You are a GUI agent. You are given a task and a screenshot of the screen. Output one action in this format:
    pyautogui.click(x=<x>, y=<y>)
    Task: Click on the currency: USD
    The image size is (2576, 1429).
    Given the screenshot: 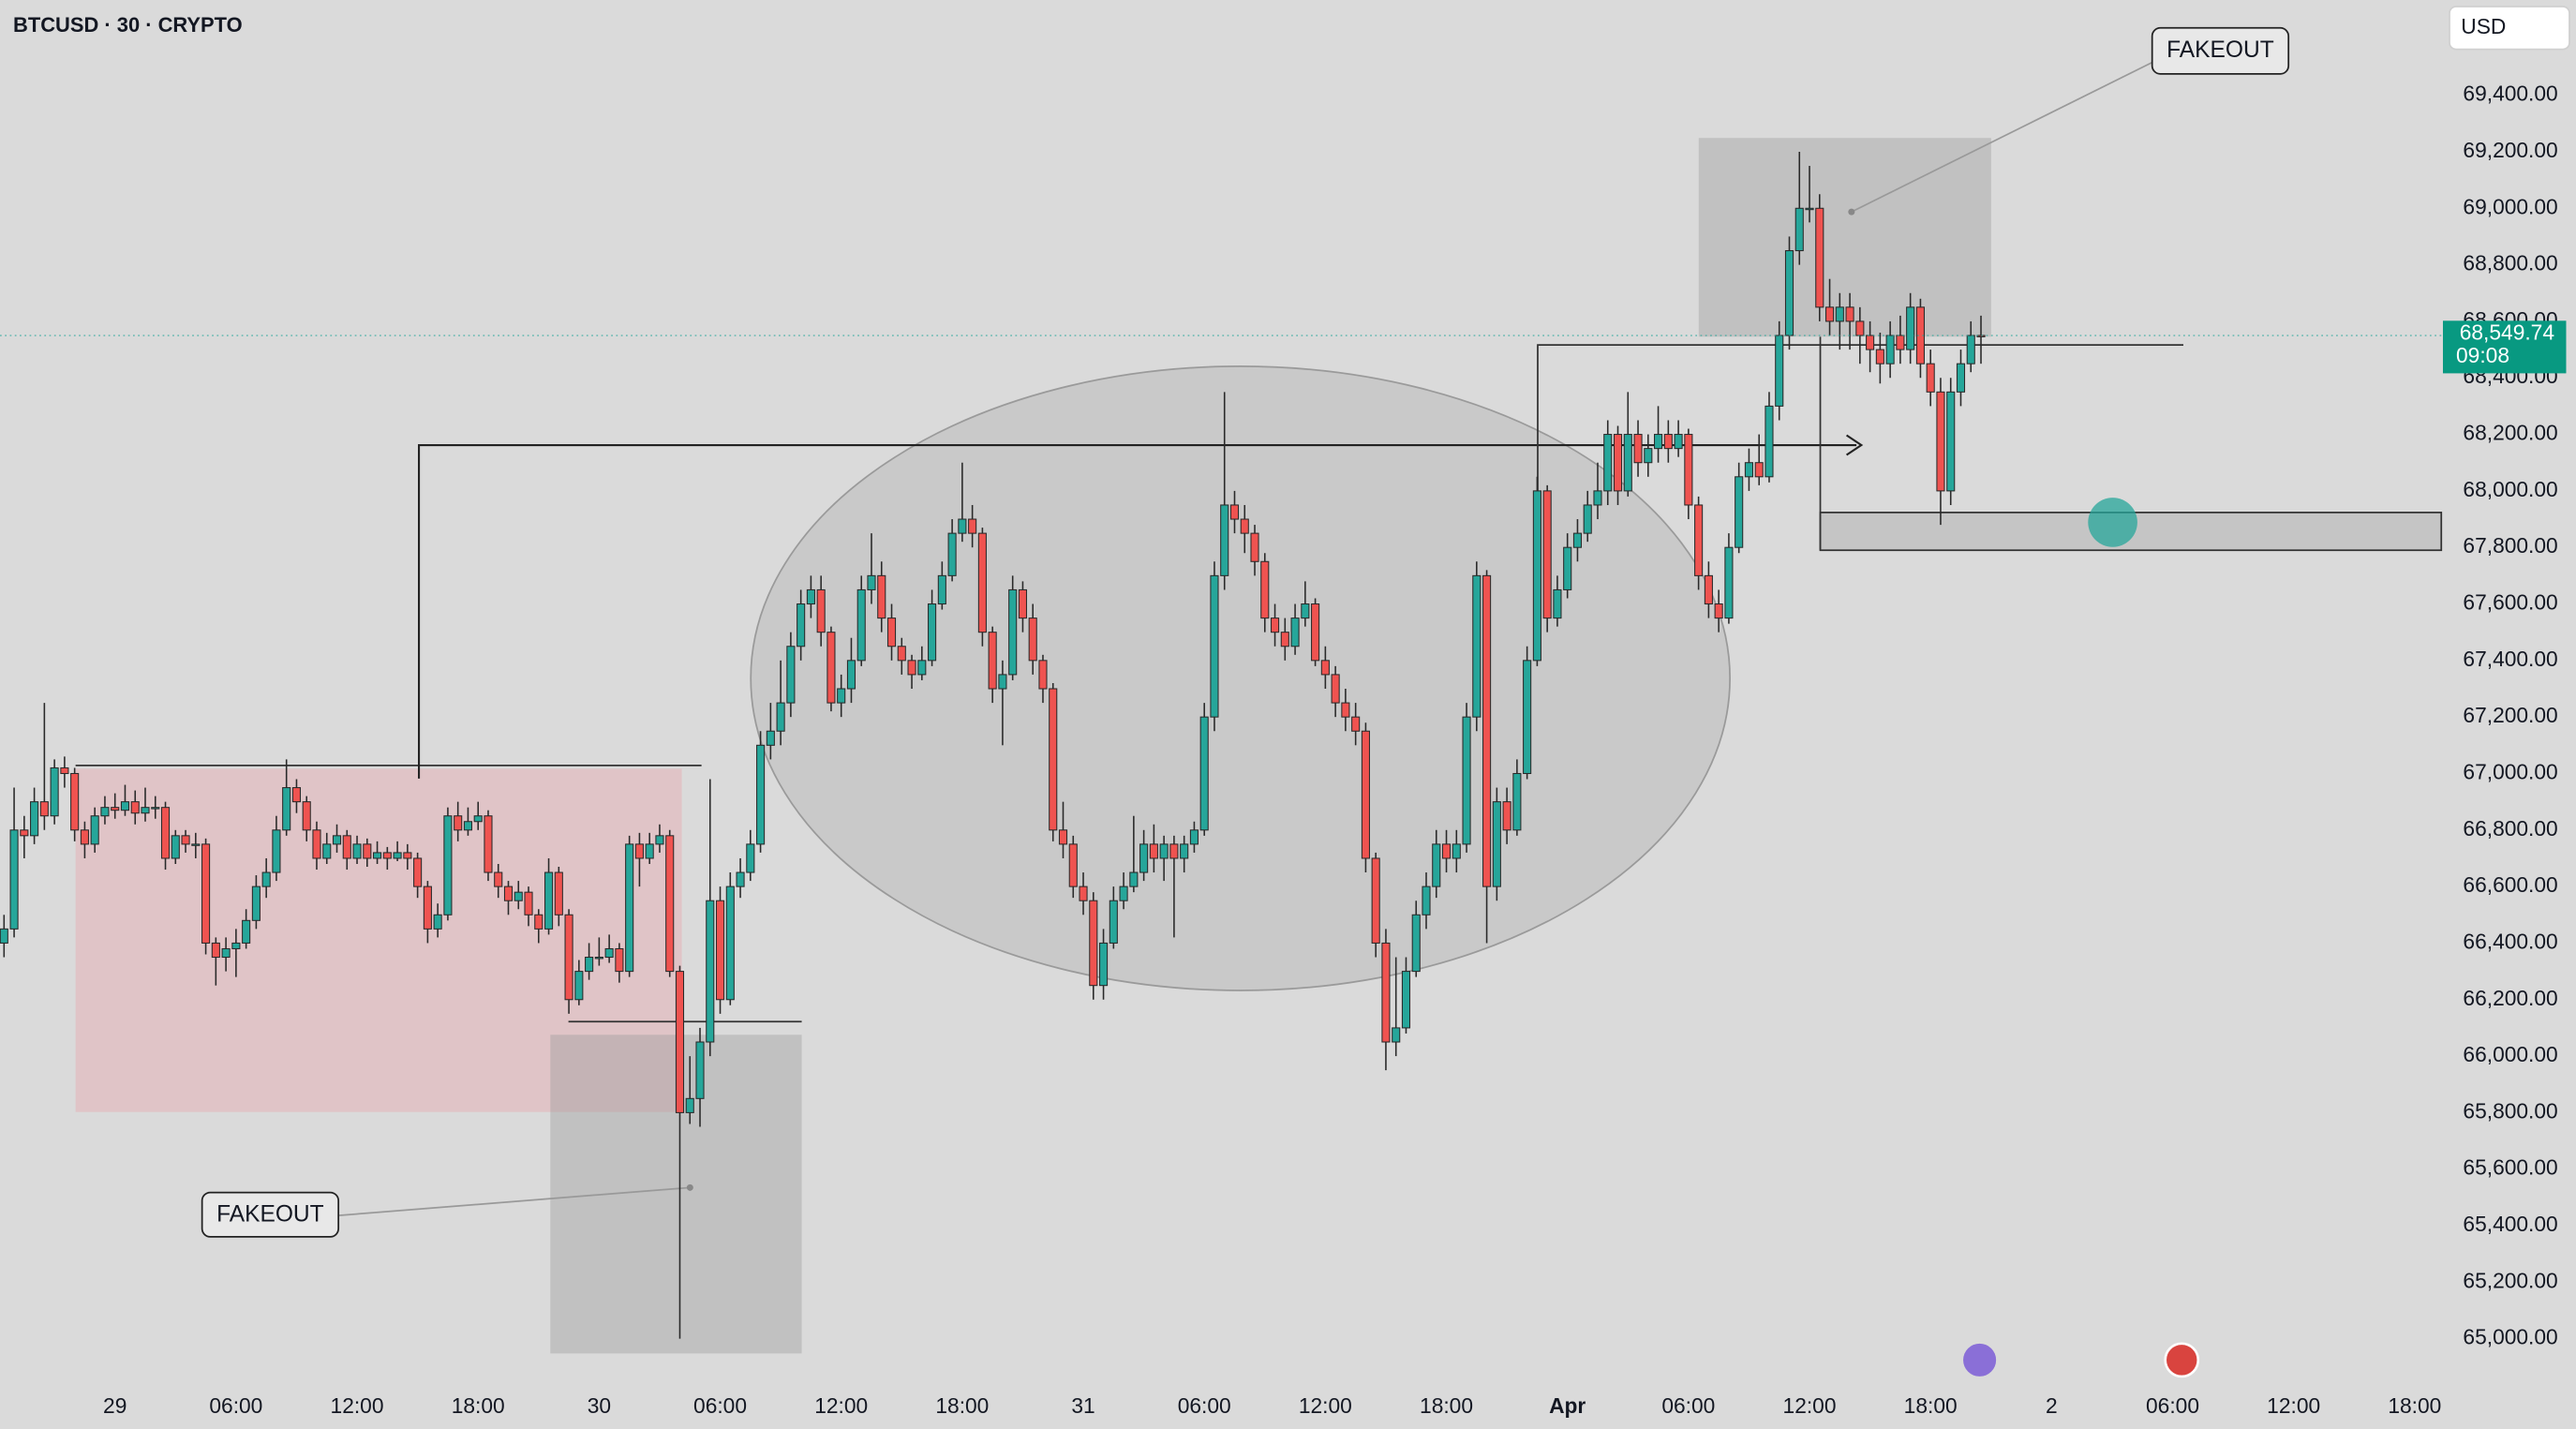 What is the action you would take?
    pyautogui.click(x=2483, y=26)
    